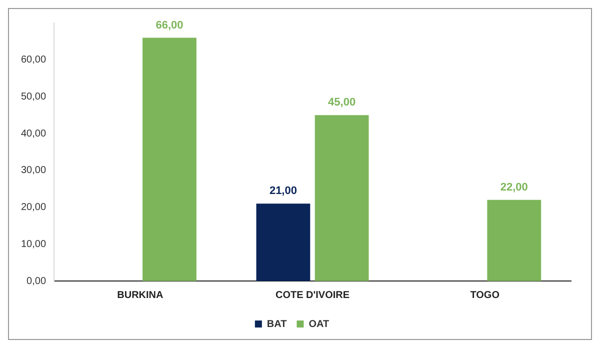 This screenshot has width=600, height=348. I want to click on data-label: 45,00, so click(342, 102).